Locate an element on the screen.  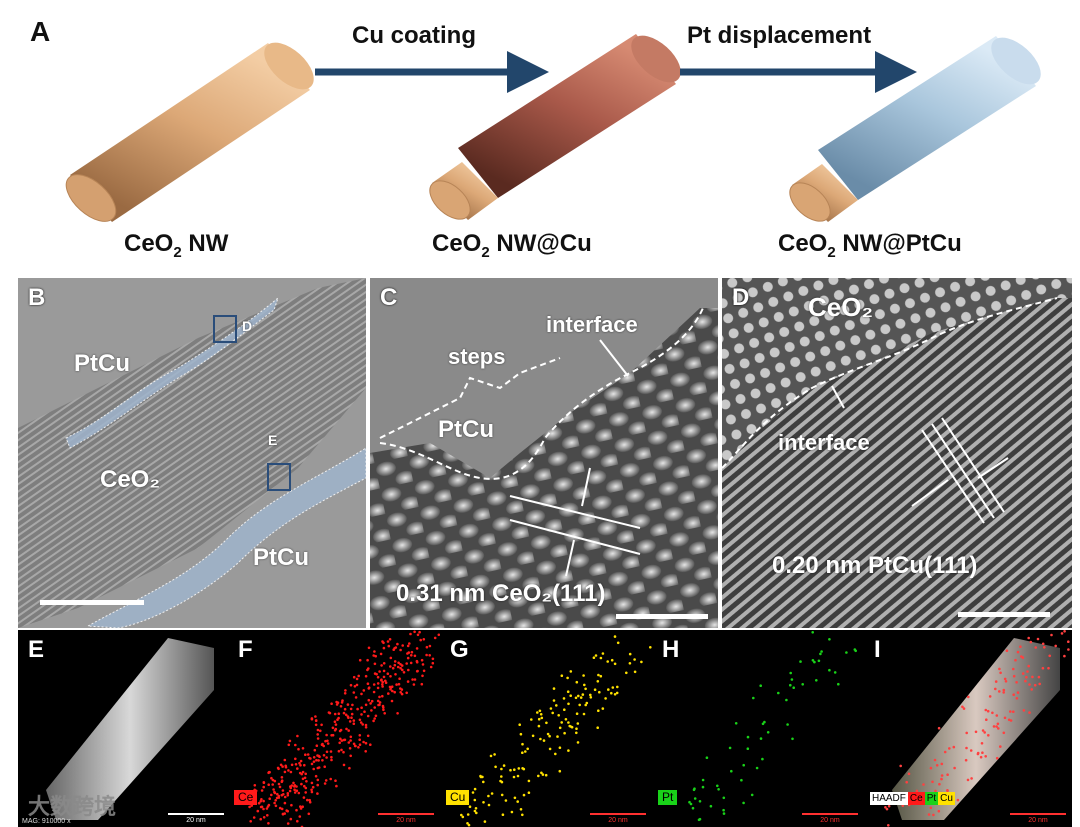
rod-ceo2 is located at coordinates (189, 132).